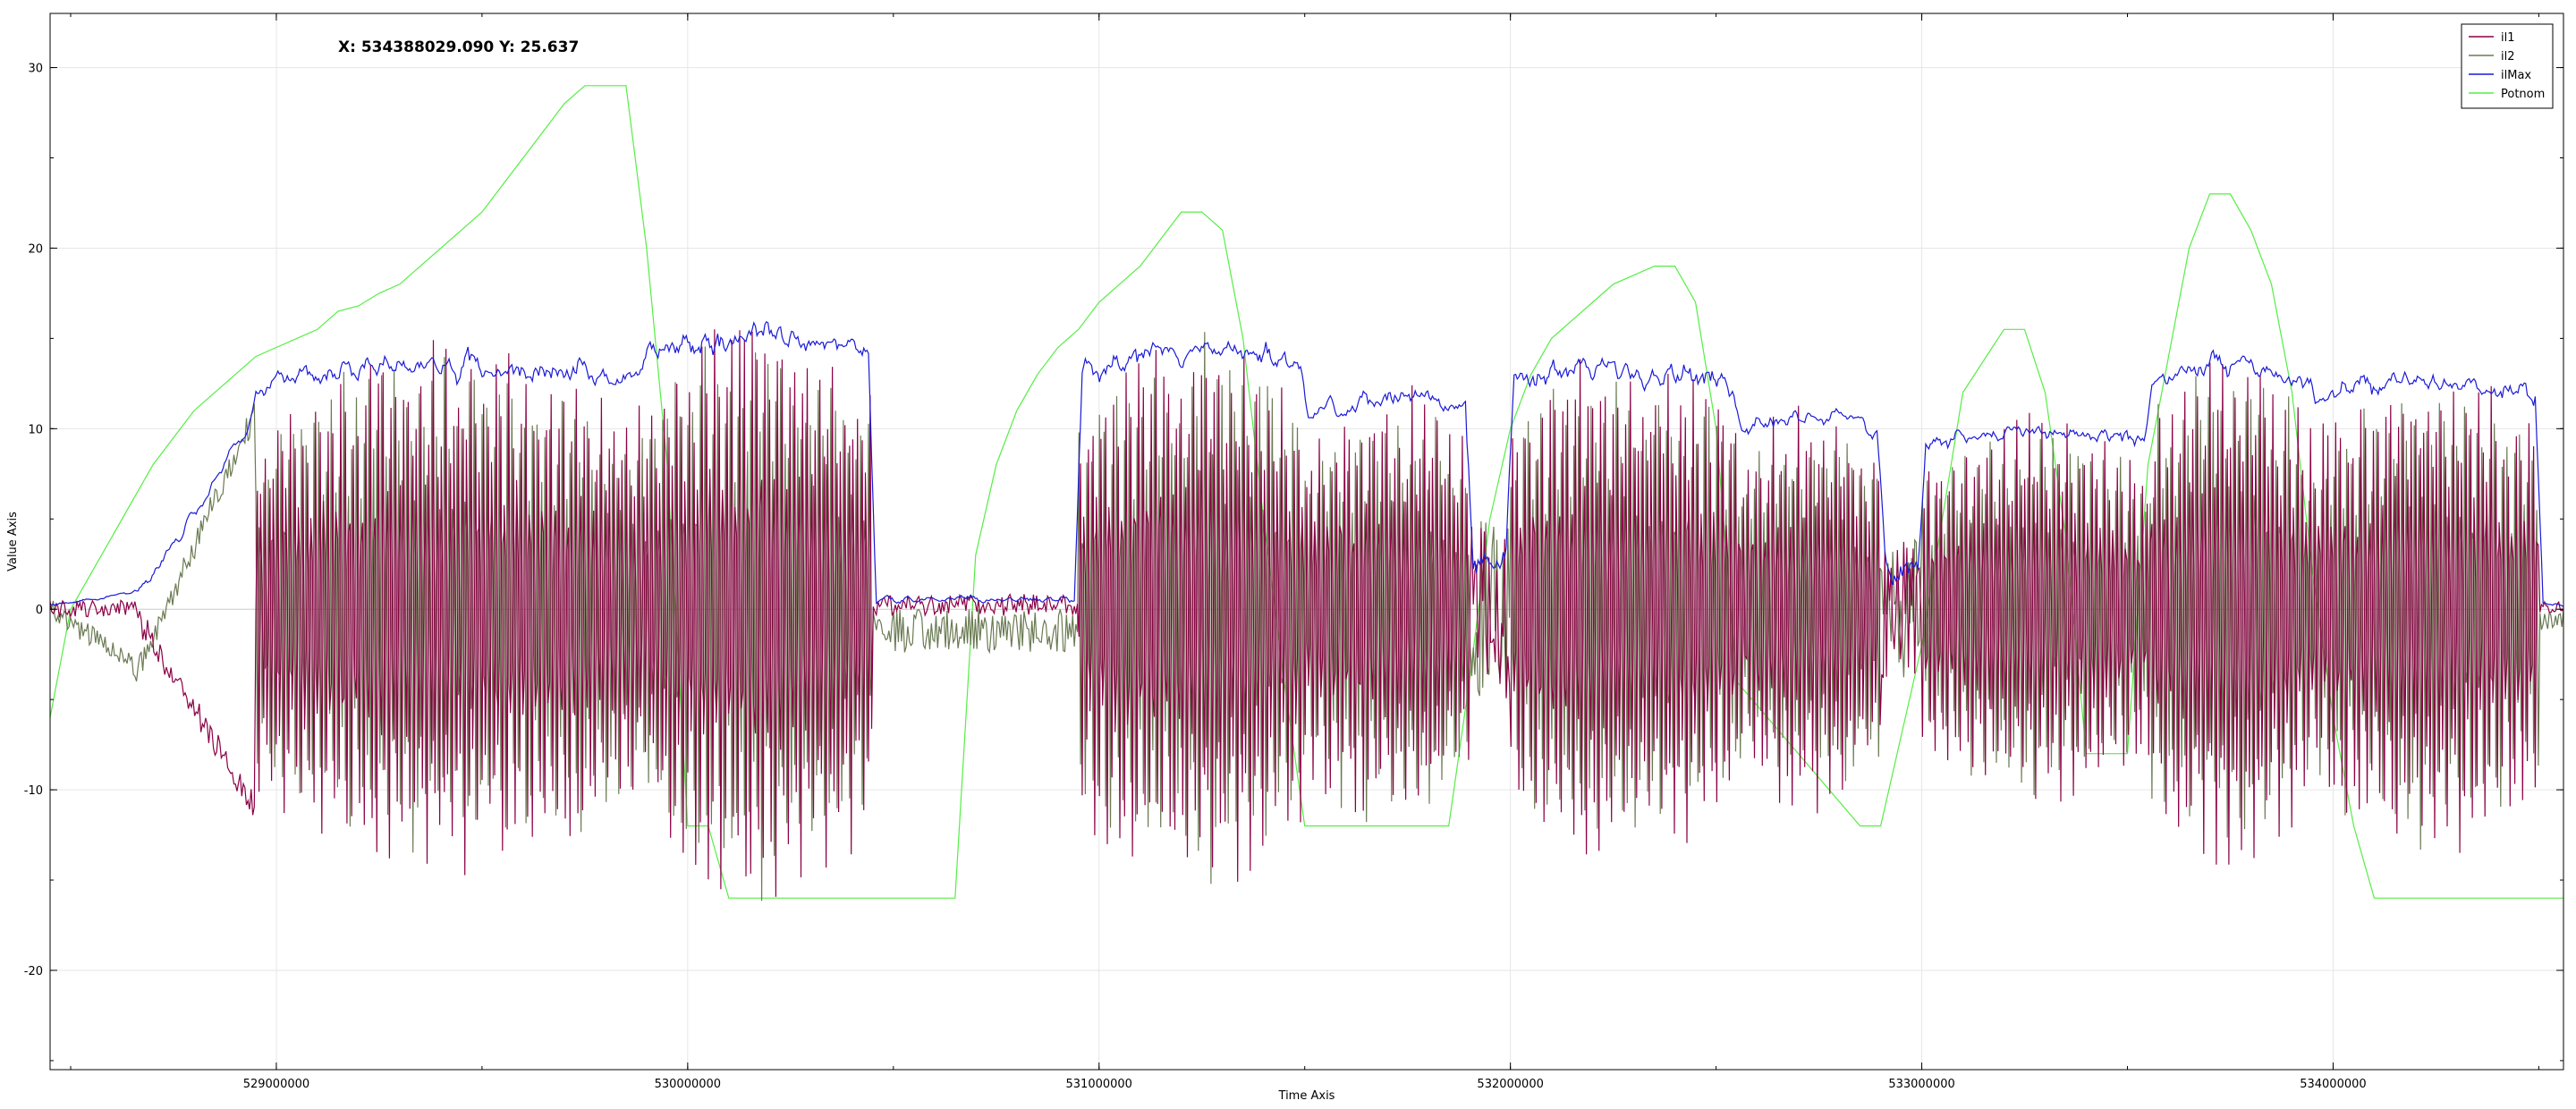 Image resolution: width=2576 pixels, height=1109 pixels. Describe the element at coordinates (33, 972) in the screenshot. I see `y-tick-label: -20` at that location.